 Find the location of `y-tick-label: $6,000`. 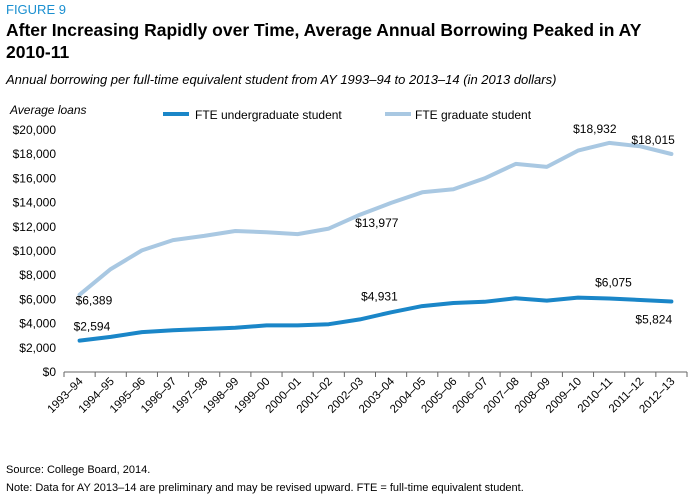

y-tick-label: $6,000 is located at coordinates (37, 299).